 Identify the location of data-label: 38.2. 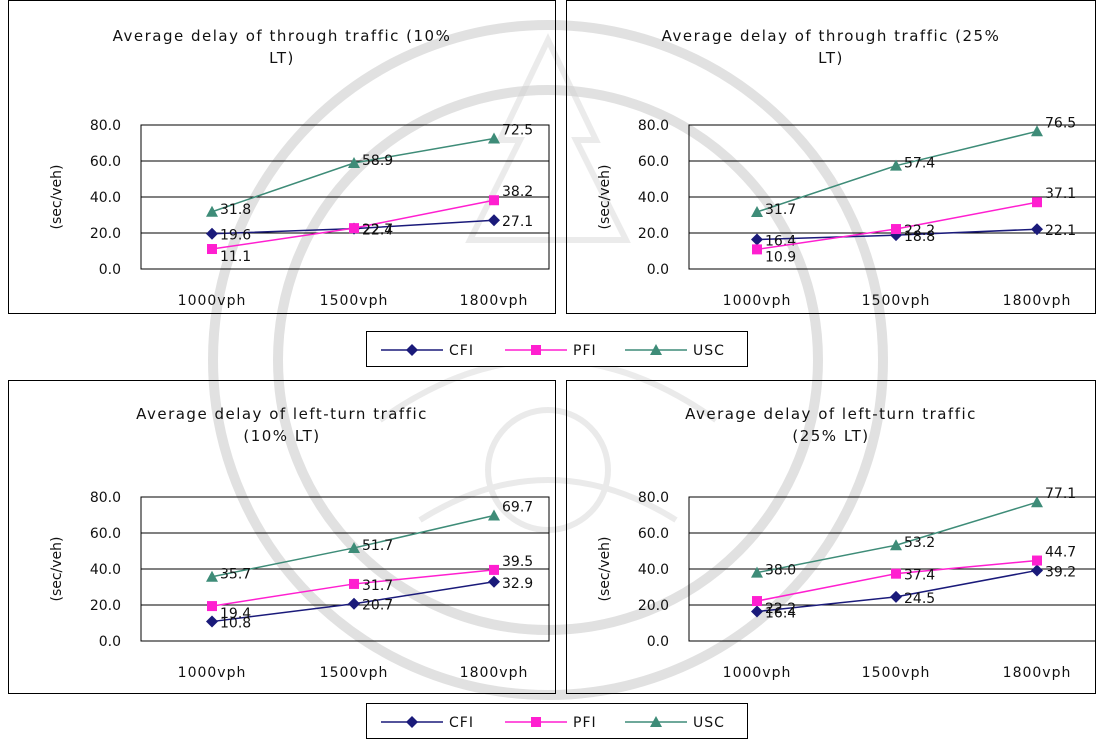
(517, 192).